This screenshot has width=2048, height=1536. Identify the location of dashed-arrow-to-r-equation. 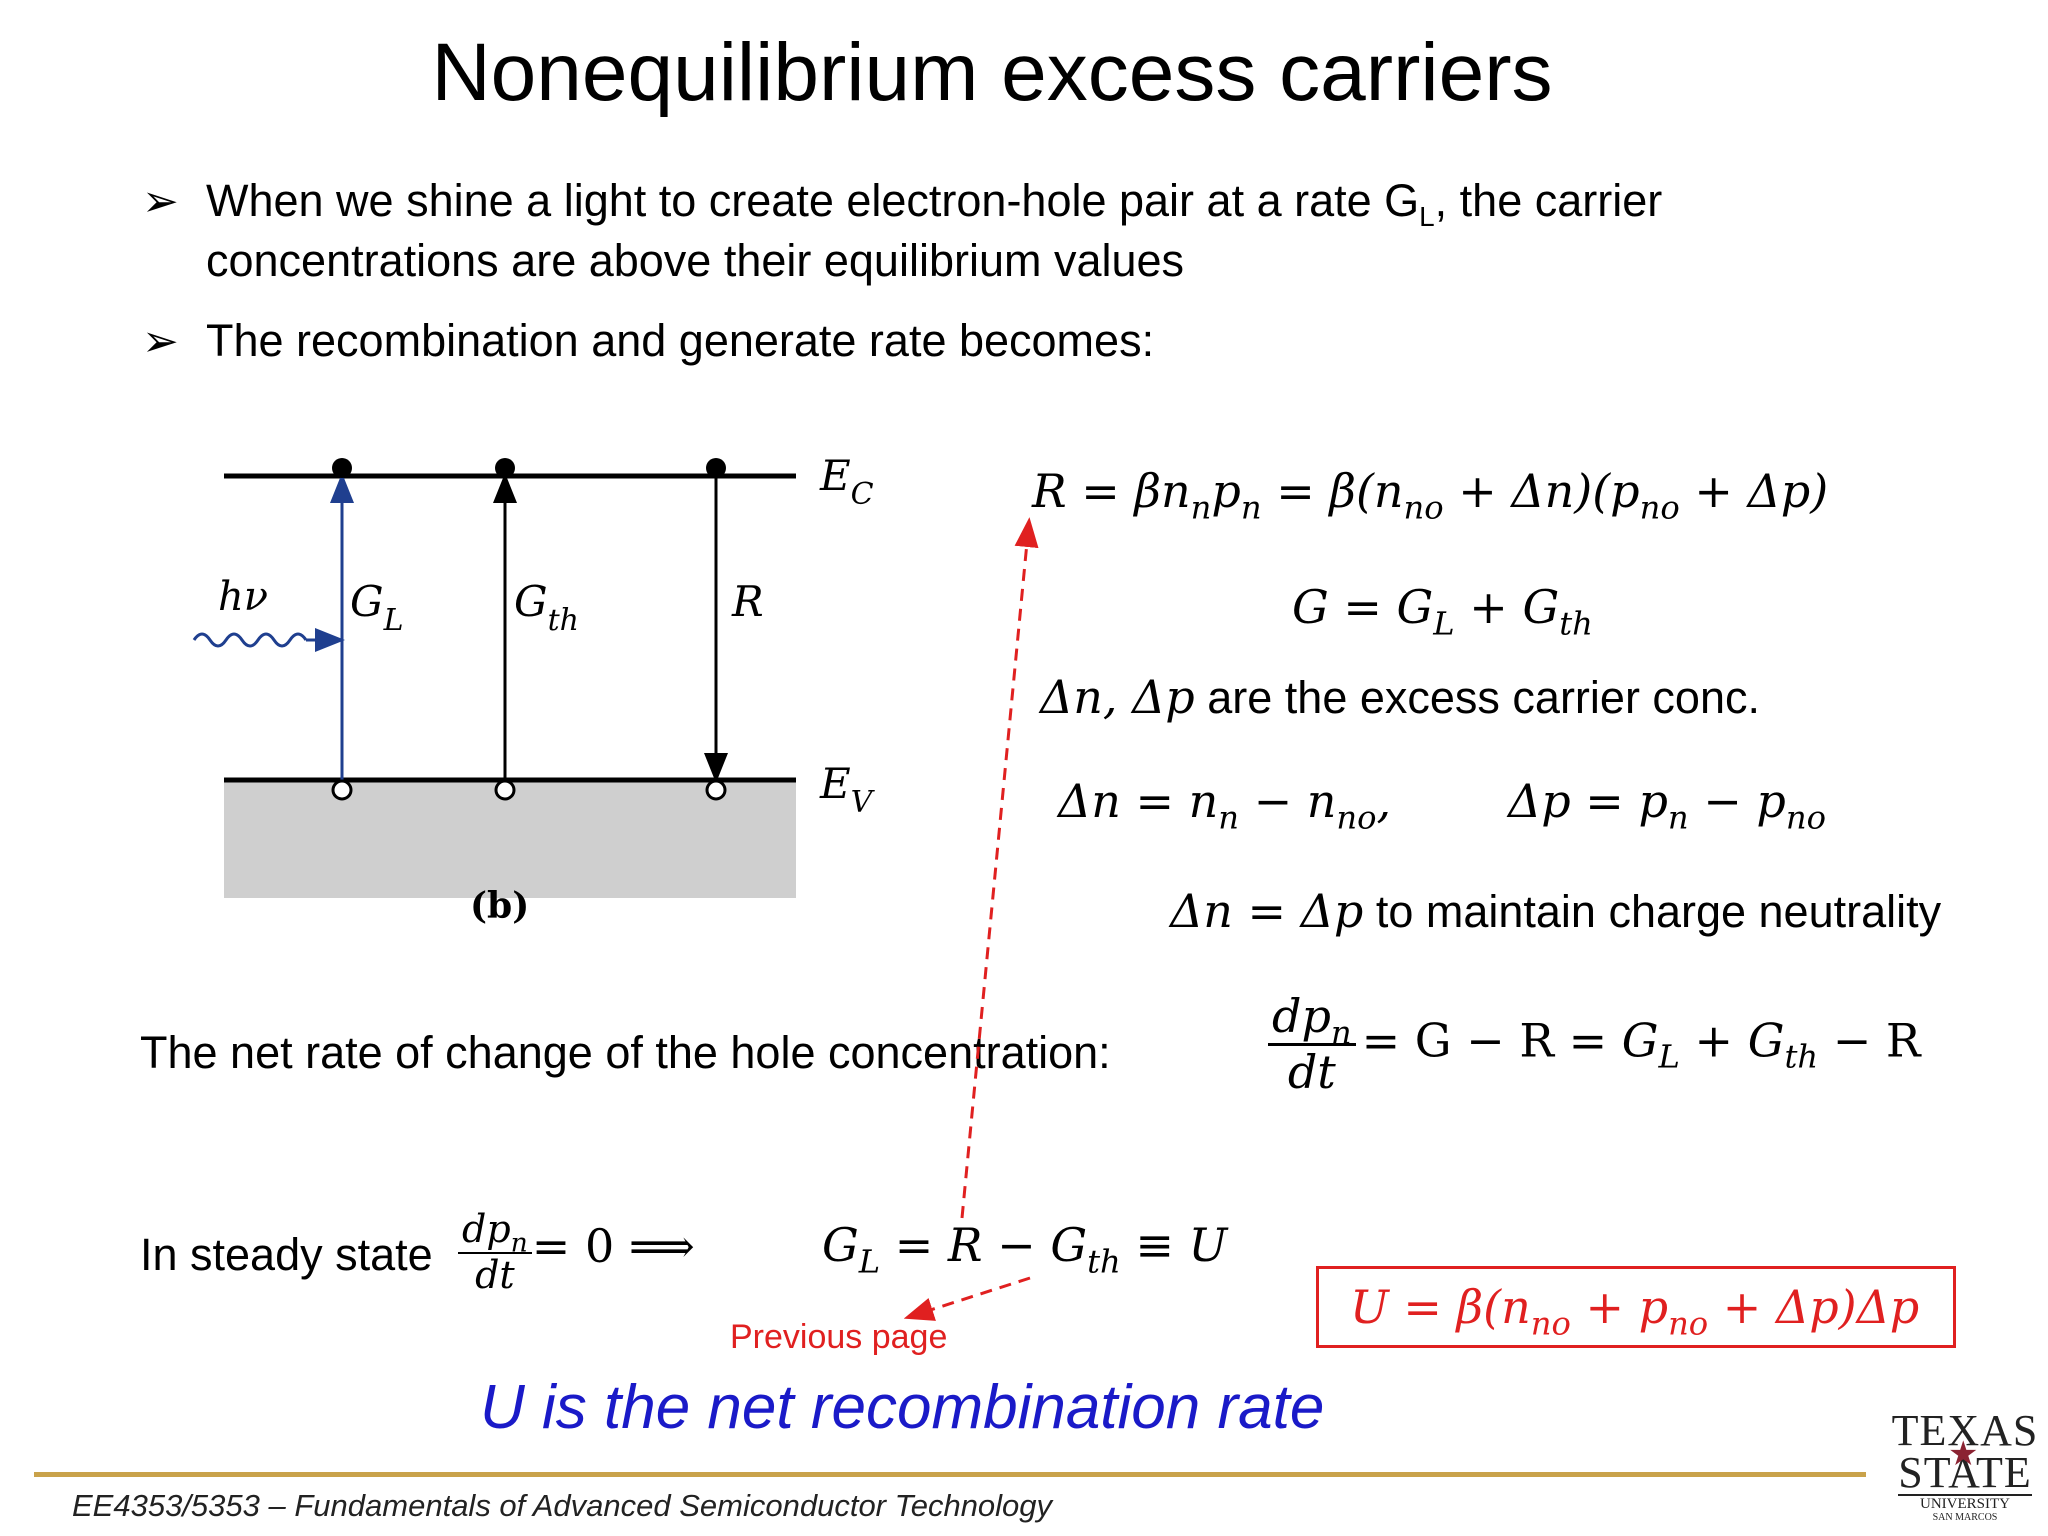
(999, 868).